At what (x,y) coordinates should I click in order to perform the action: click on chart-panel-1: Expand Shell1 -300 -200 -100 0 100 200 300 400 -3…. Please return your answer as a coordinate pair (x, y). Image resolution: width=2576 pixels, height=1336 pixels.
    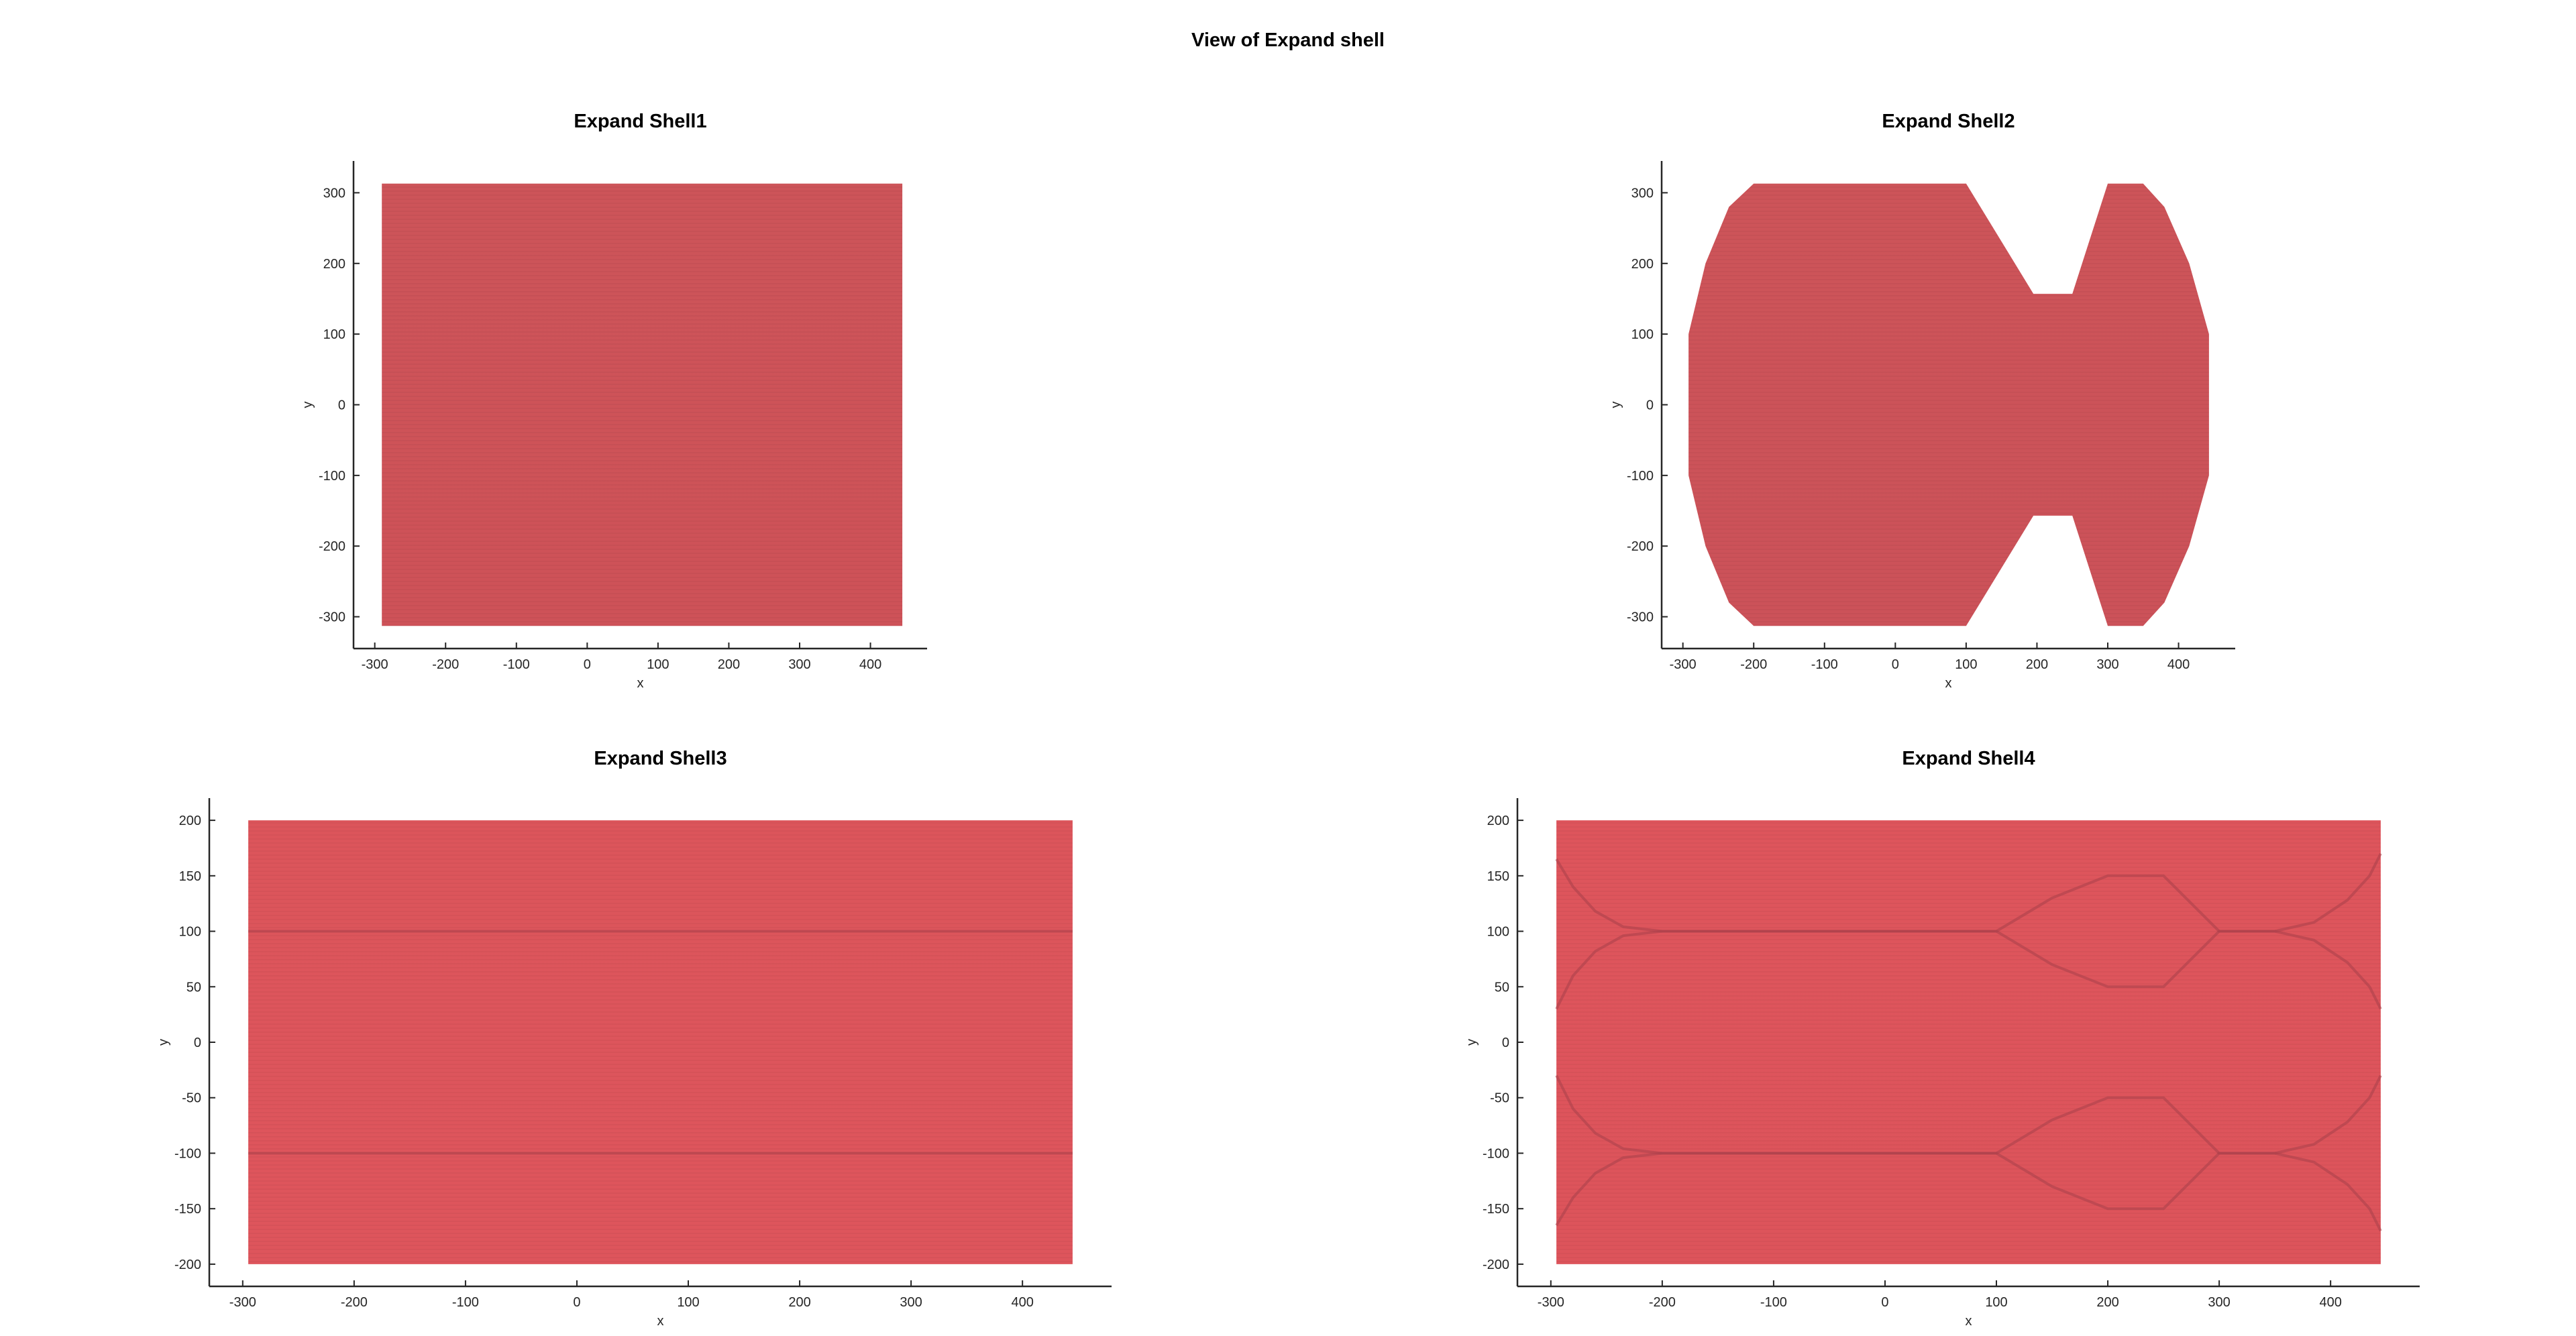
    Looking at the image, I should click on (614, 401).